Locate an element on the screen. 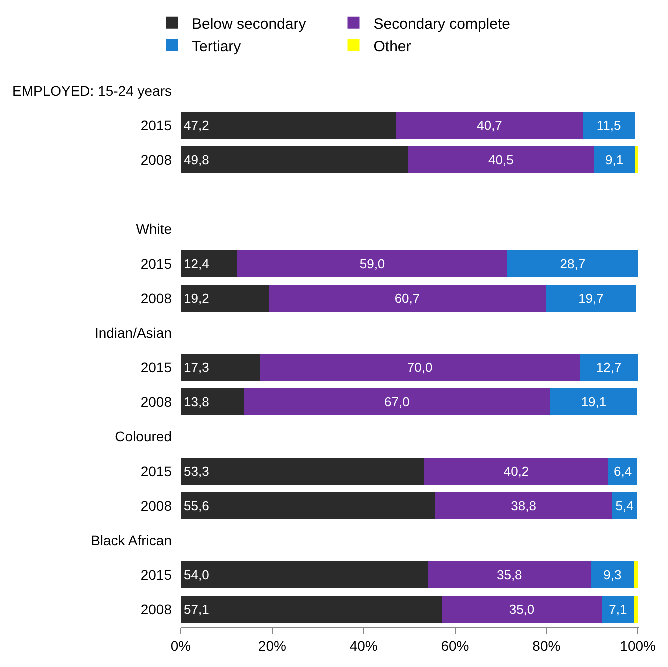  data-label: 40,7 is located at coordinates (489, 126).